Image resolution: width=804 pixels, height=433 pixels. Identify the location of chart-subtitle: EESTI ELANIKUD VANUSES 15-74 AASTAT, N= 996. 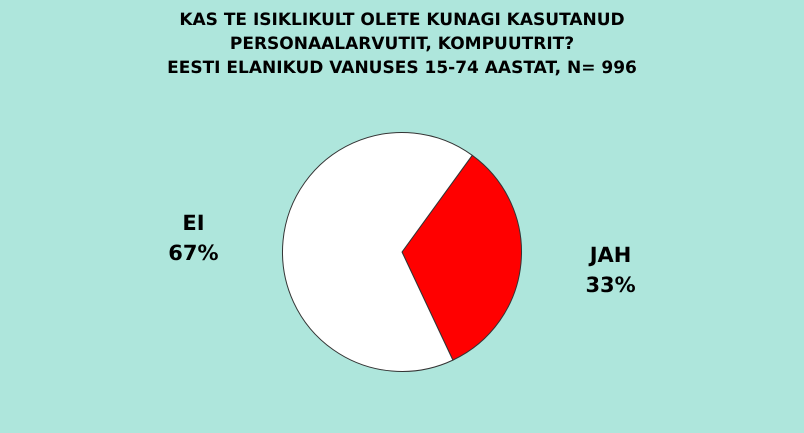
(402, 68).